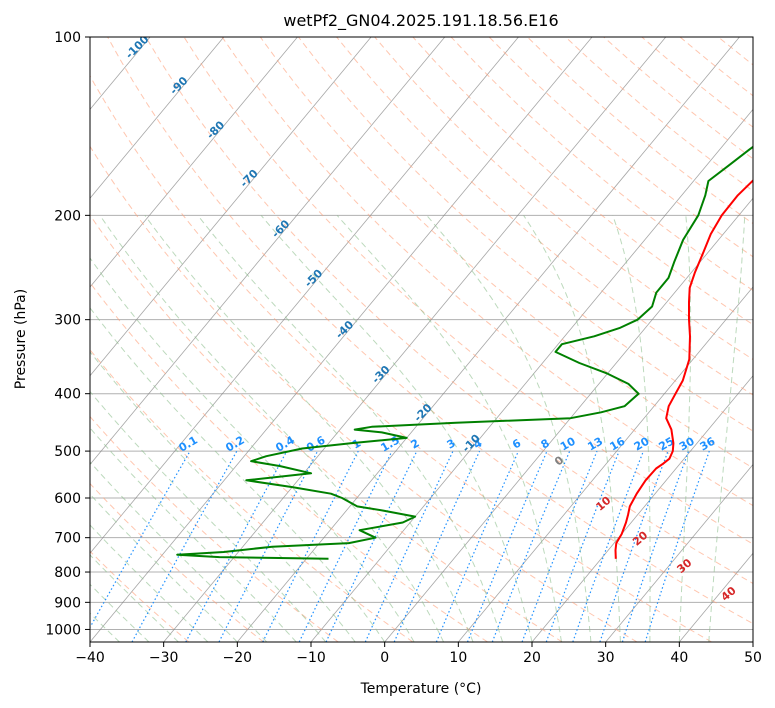 This screenshot has width=775, height=708. What do you see at coordinates (67, 38) in the screenshot?
I see `y-tick-label: 100` at bounding box center [67, 38].